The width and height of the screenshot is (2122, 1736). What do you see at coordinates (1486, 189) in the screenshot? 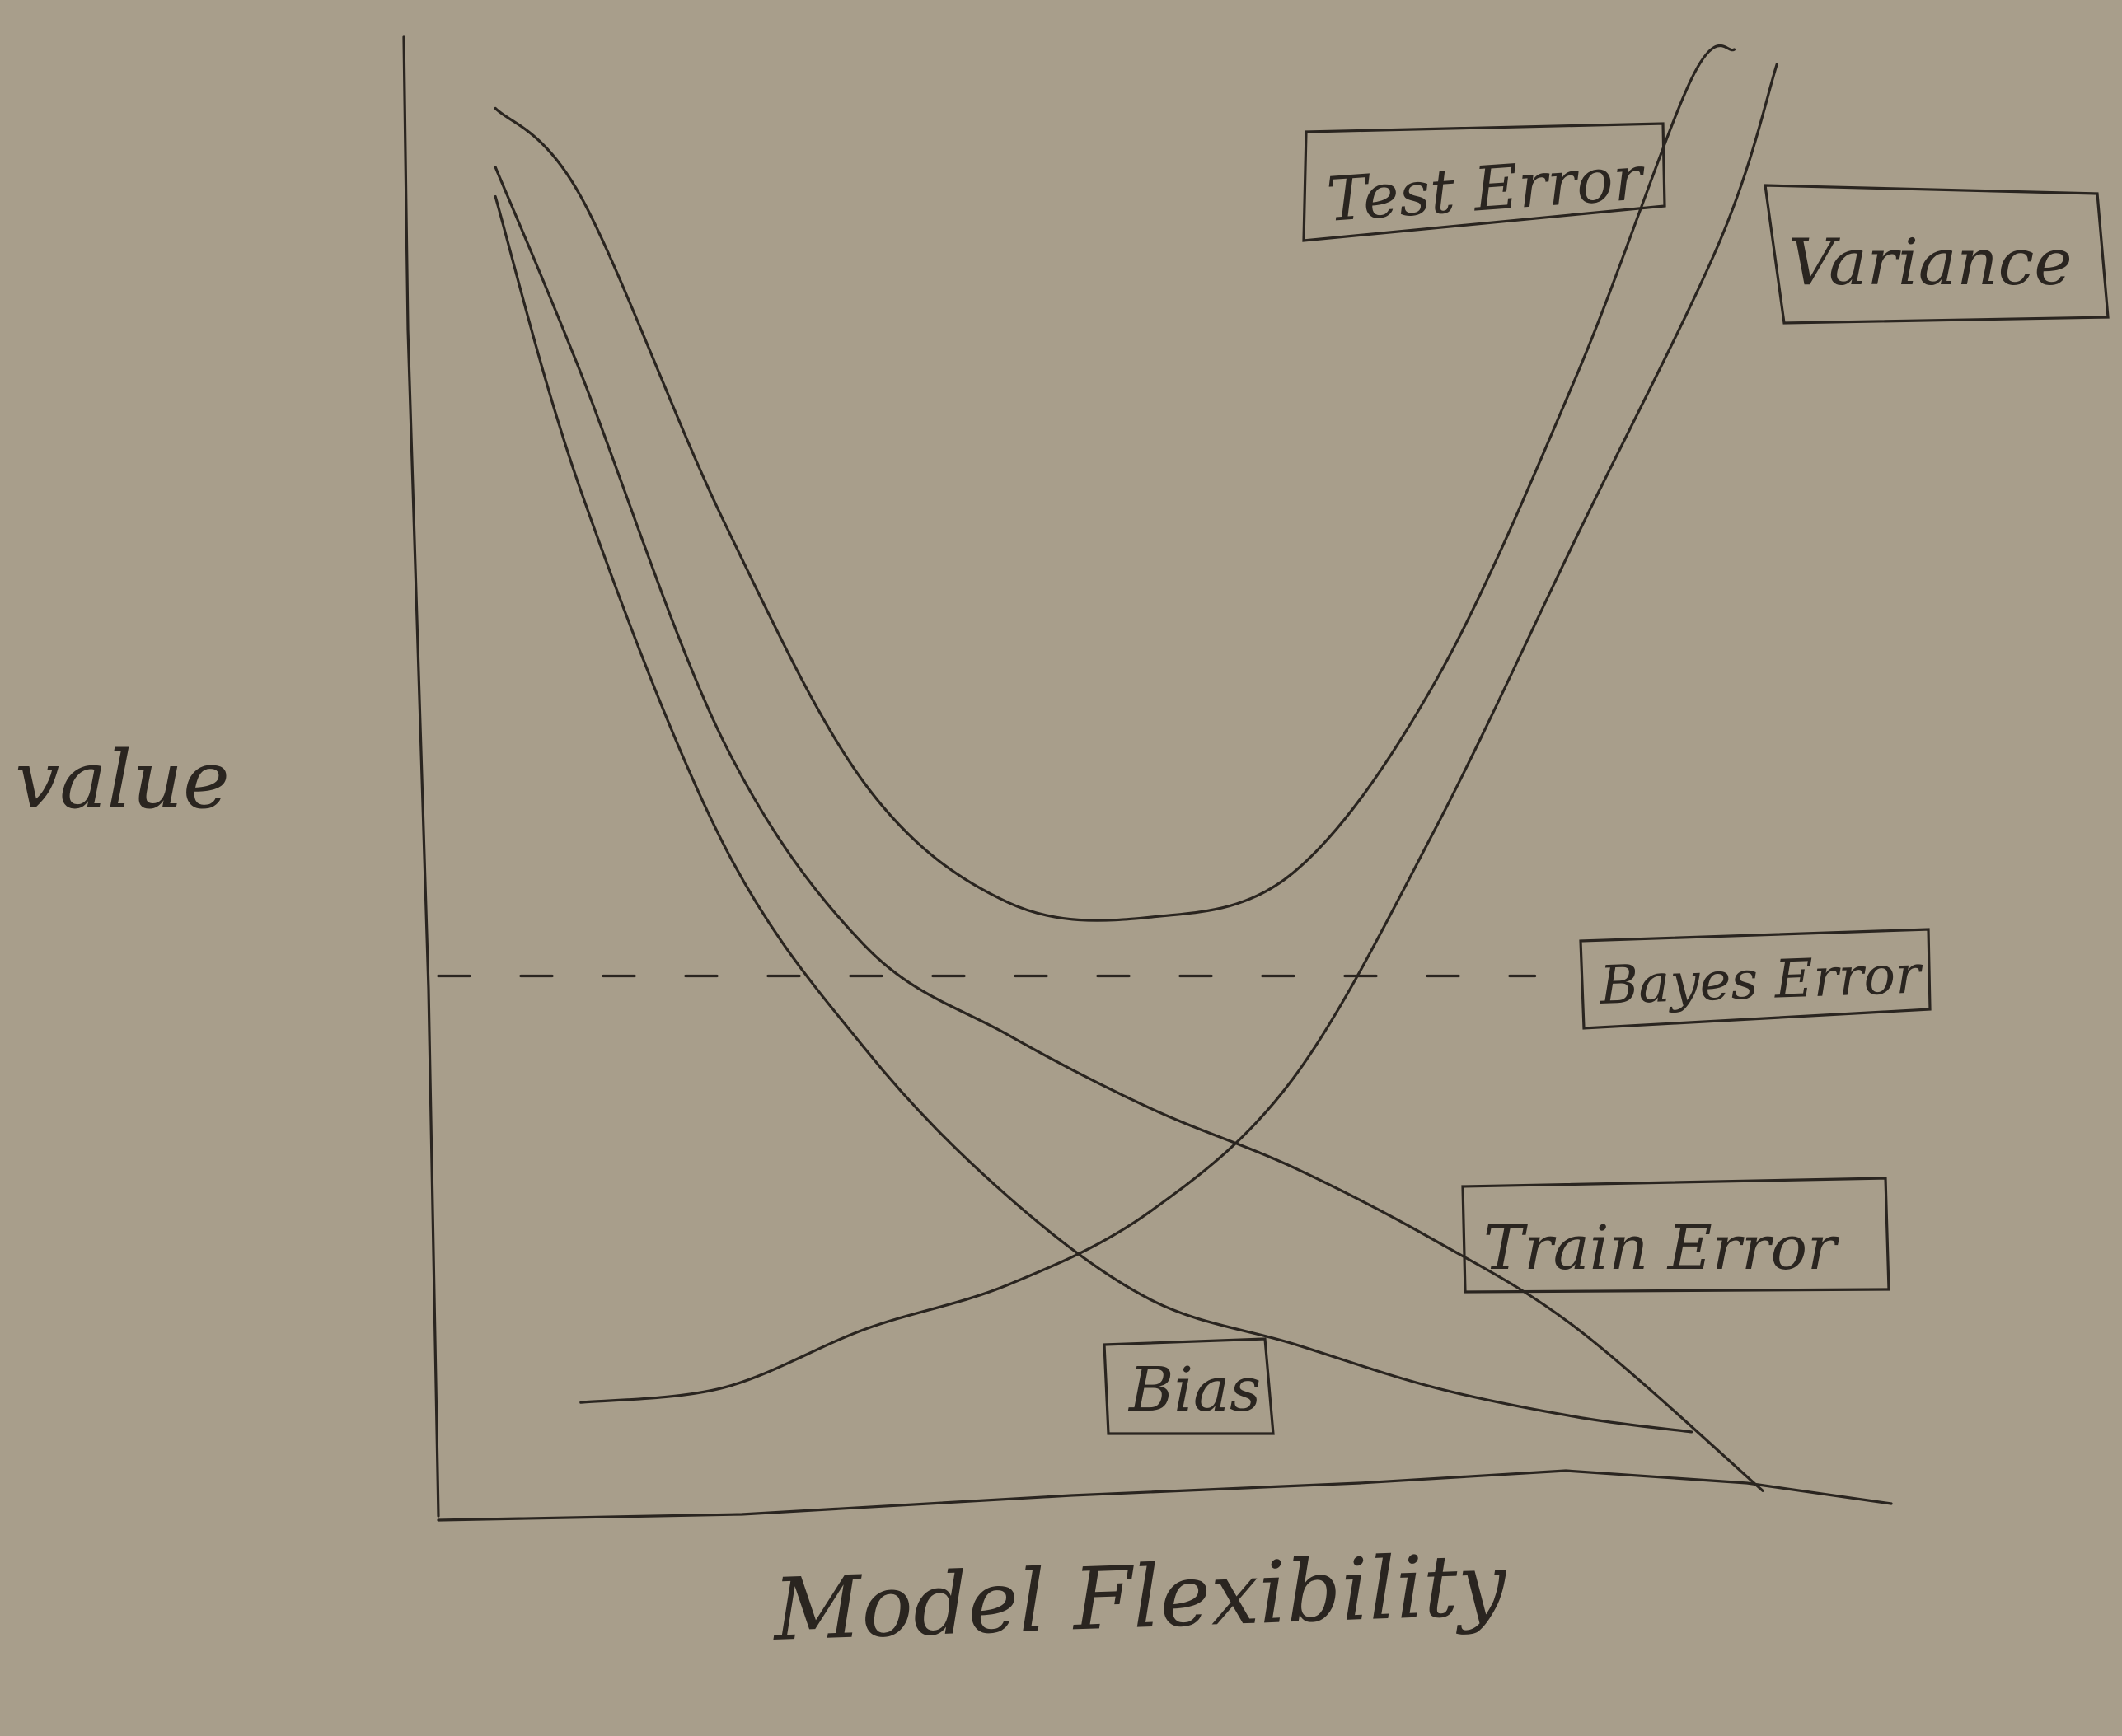
I see `test-error-label: Test Error` at bounding box center [1486, 189].